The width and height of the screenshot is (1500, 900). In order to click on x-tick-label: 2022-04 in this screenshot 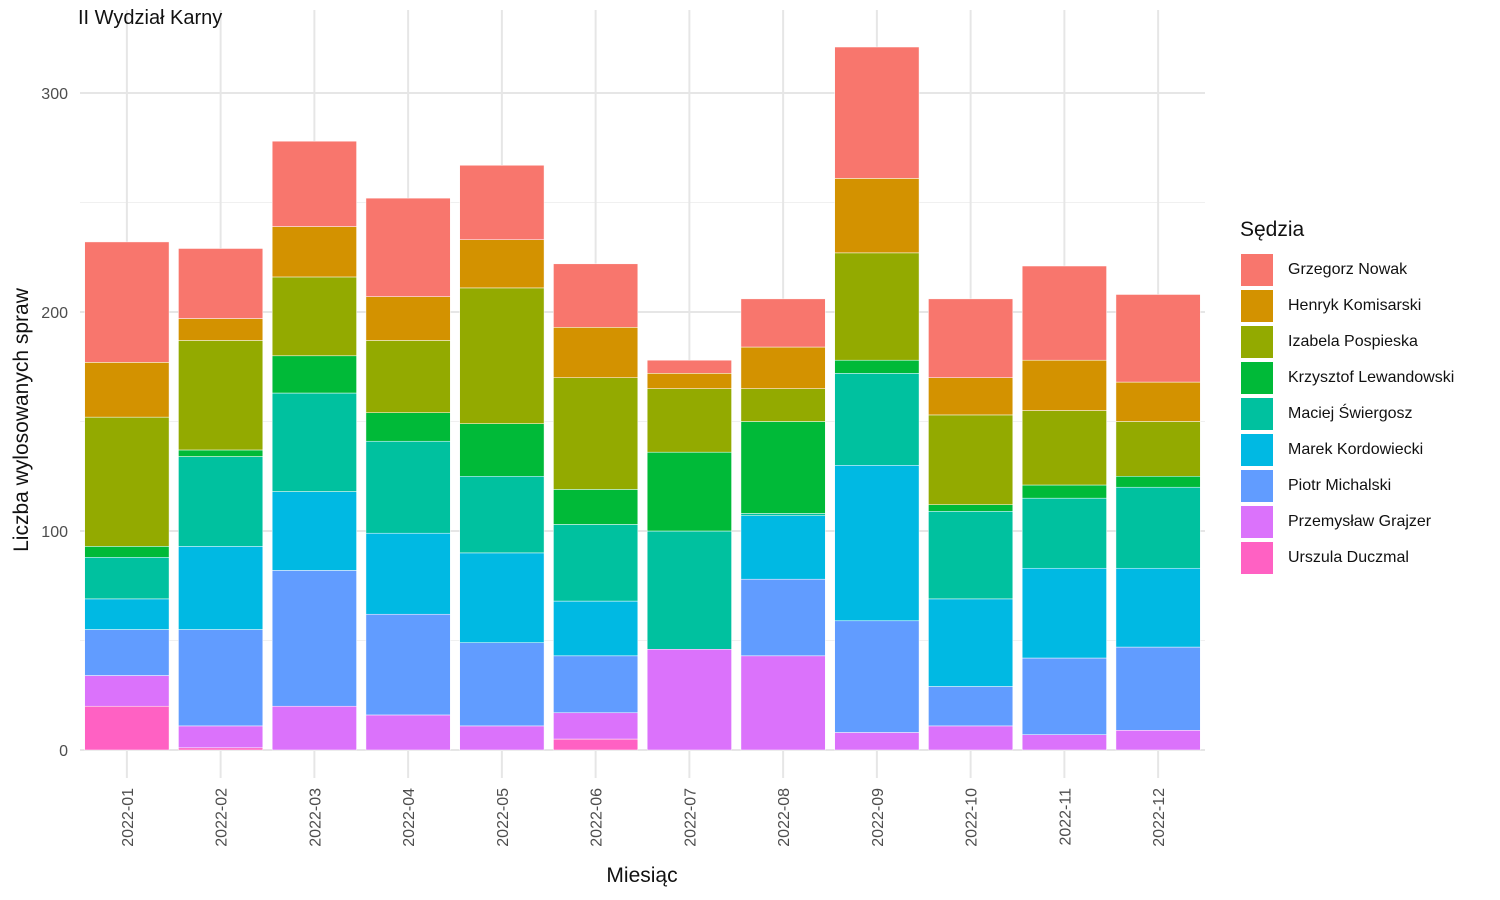, I will do `click(409, 817)`.